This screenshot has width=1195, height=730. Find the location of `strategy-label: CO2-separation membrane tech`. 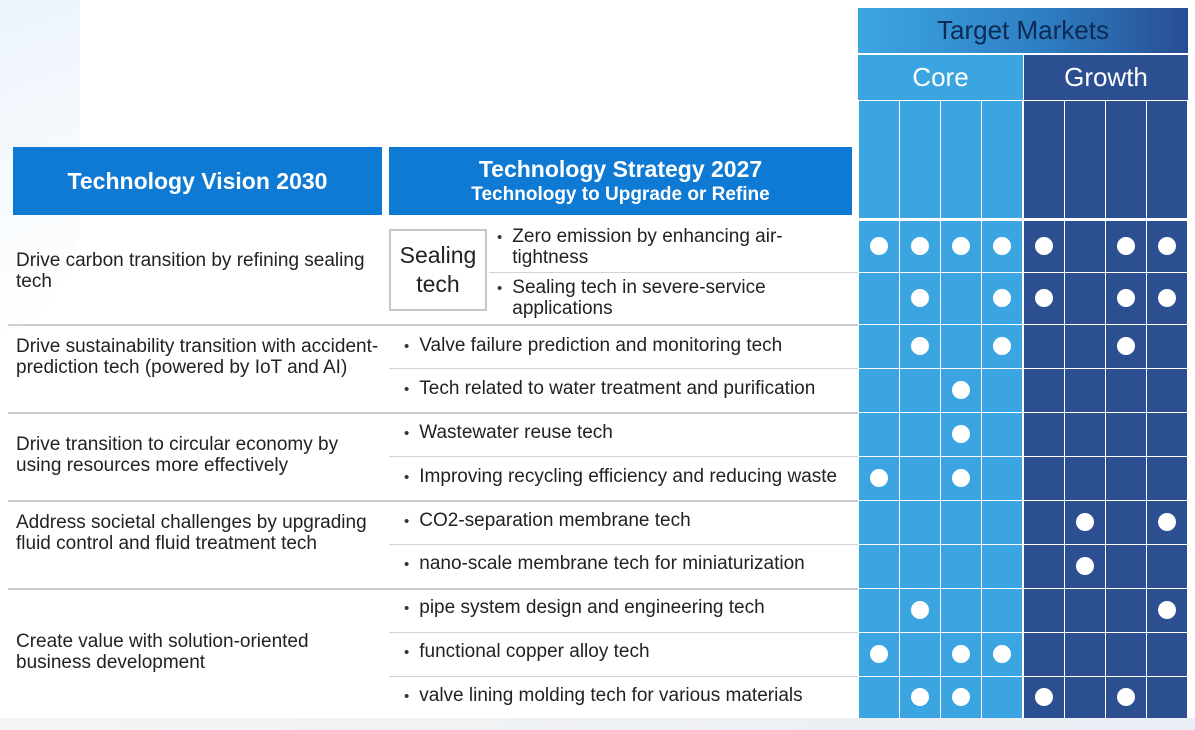

strategy-label: CO2-separation membrane tech is located at coordinates (555, 520).